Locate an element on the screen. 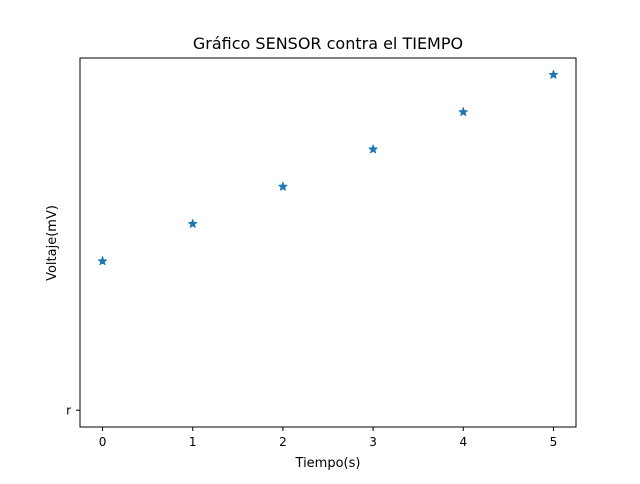  y-tick-label: r is located at coordinates (68, 411).